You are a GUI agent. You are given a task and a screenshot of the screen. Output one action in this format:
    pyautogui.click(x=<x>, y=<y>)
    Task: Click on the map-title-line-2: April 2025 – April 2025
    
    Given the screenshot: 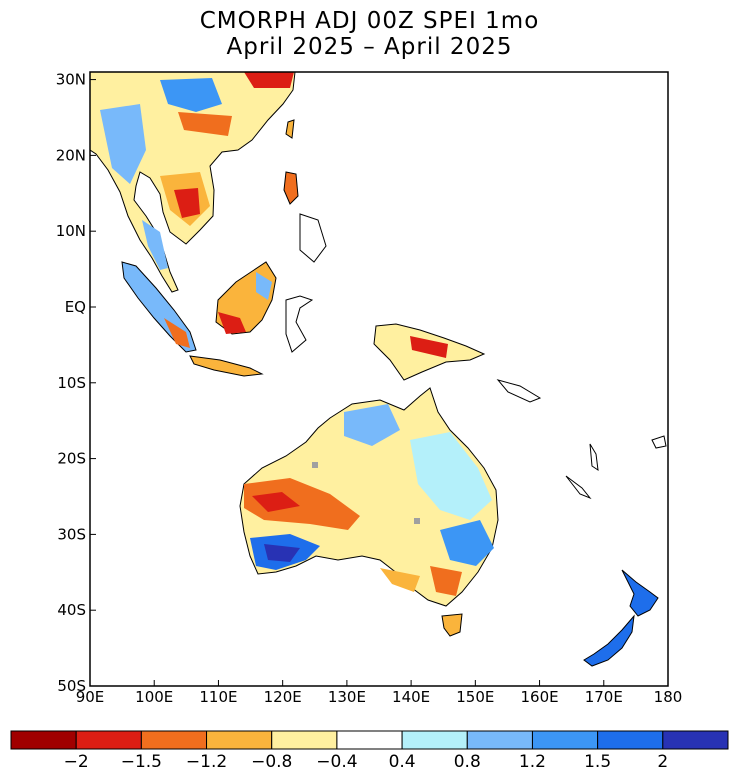 What is the action you would take?
    pyautogui.click(x=369, y=47)
    